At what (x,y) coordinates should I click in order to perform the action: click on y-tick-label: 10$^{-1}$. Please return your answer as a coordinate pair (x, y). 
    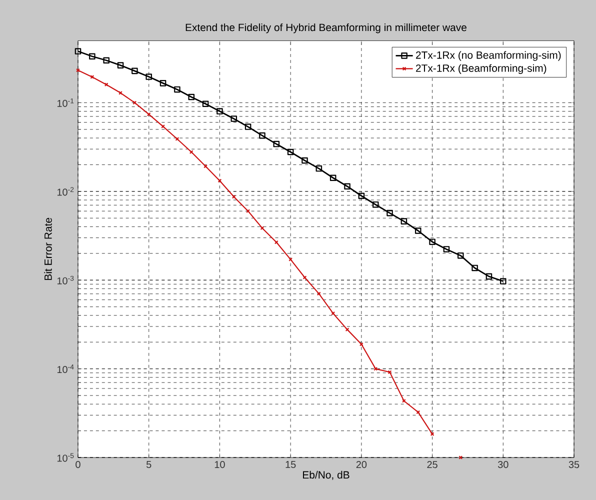
    Looking at the image, I should click on (65, 102).